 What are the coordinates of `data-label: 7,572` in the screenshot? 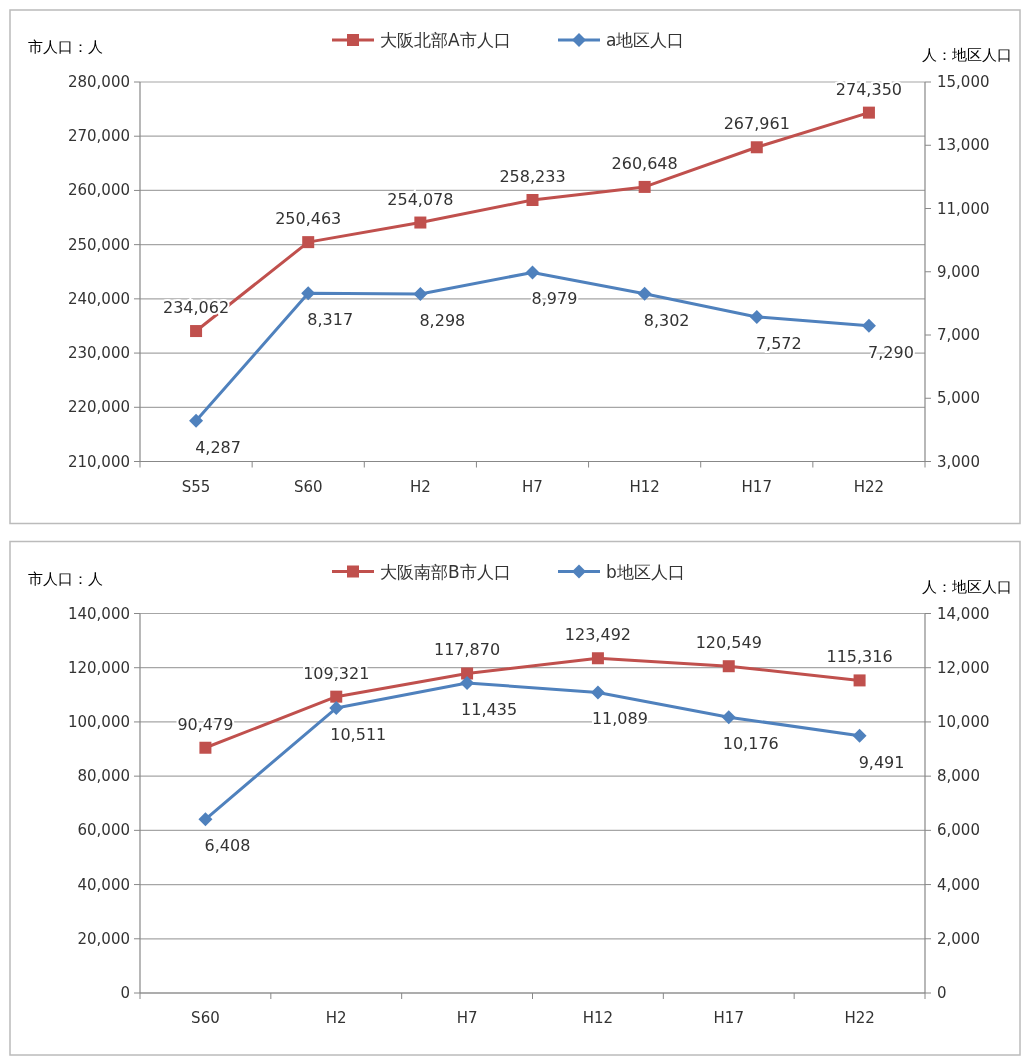 It's located at (778, 343).